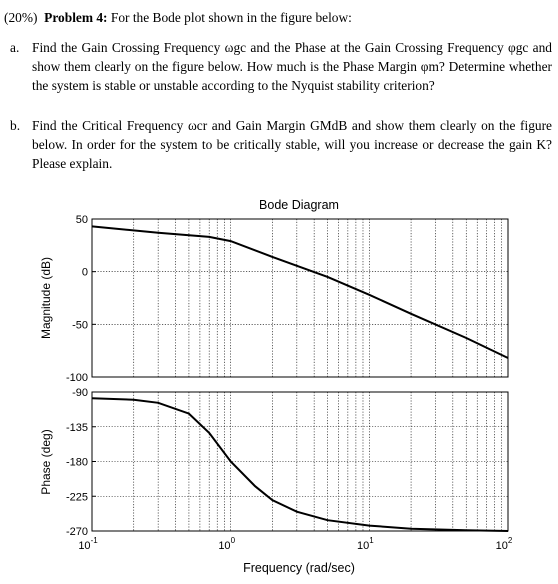  Describe the element at coordinates (365, 544) in the screenshot. I see `phase-xtick-label: 10¹` at that location.